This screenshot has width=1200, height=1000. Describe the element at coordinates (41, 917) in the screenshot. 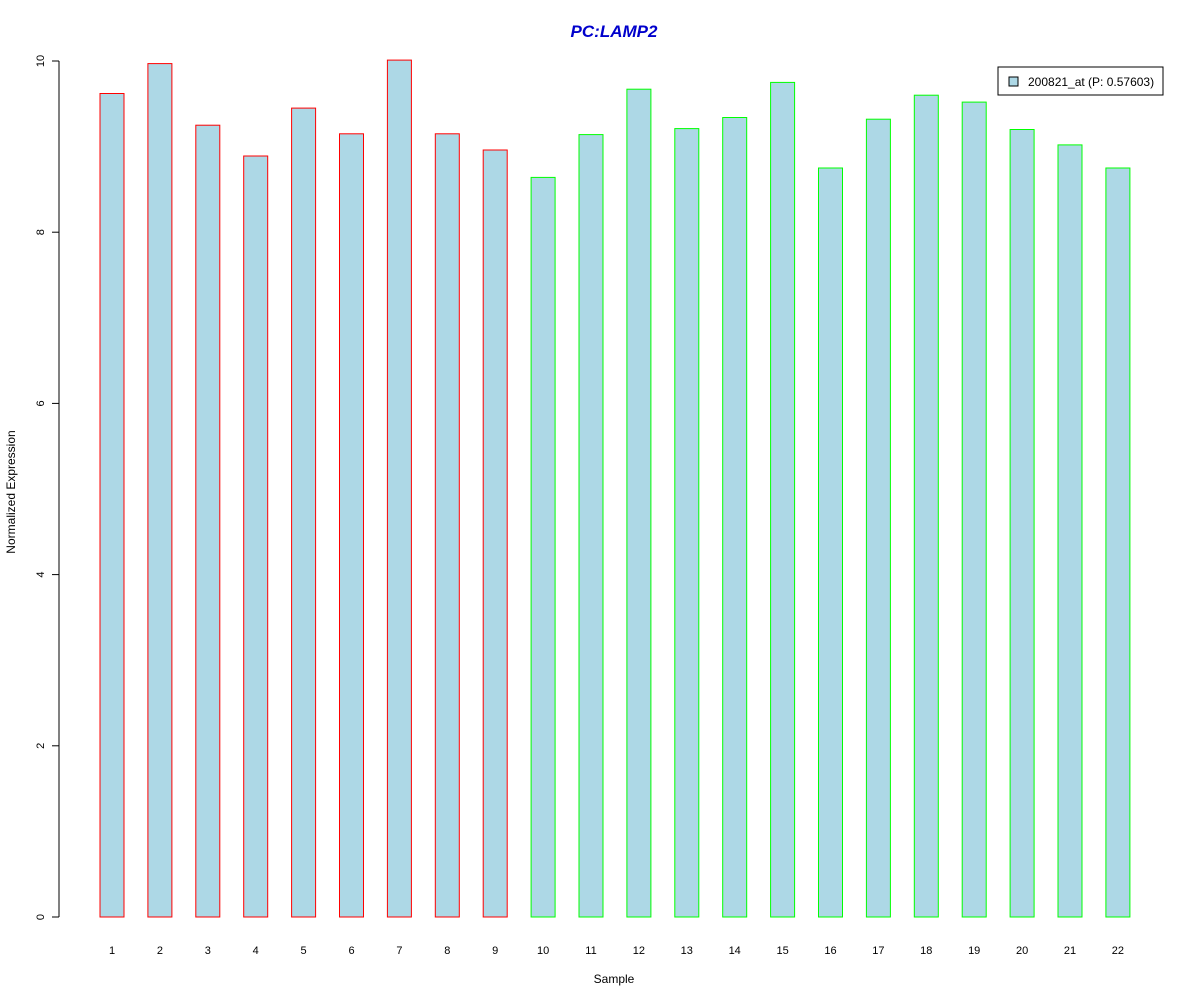

I see `y-tick-label: 0` at that location.